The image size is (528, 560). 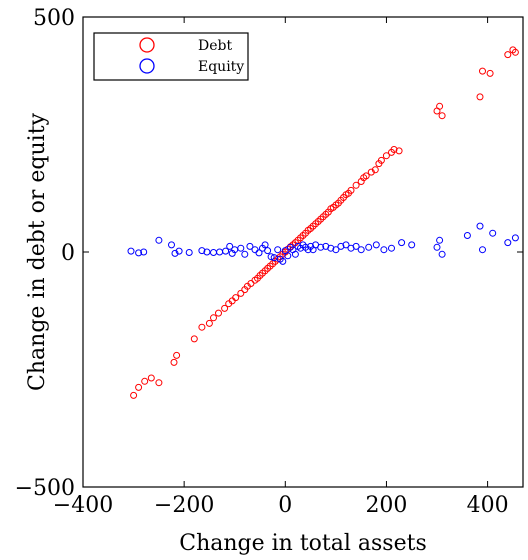 What do you see at coordinates (303, 543) in the screenshot?
I see `x-axis-title: Change in total assets` at bounding box center [303, 543].